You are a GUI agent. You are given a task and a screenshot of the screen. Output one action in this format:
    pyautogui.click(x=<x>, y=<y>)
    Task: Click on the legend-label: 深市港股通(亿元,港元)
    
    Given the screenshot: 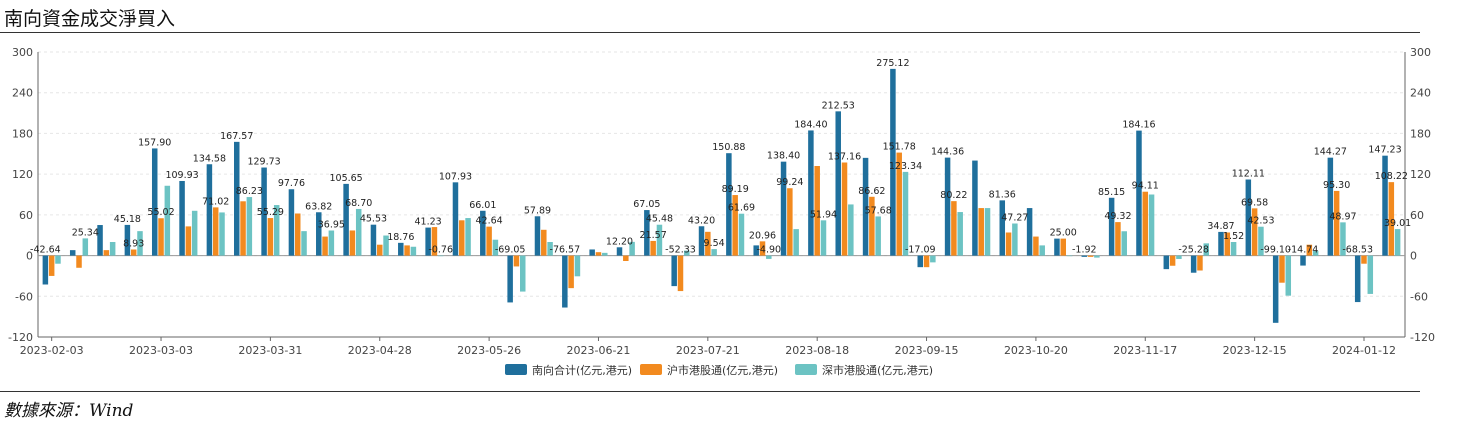 What is the action you would take?
    pyautogui.click(x=877, y=370)
    